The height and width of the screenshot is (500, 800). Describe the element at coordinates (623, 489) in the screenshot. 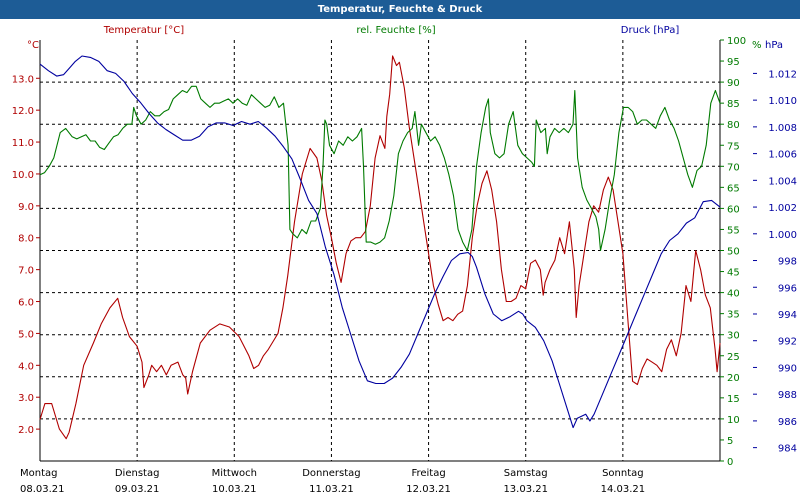

I see `x-tick-date: 14.03.21` at that location.